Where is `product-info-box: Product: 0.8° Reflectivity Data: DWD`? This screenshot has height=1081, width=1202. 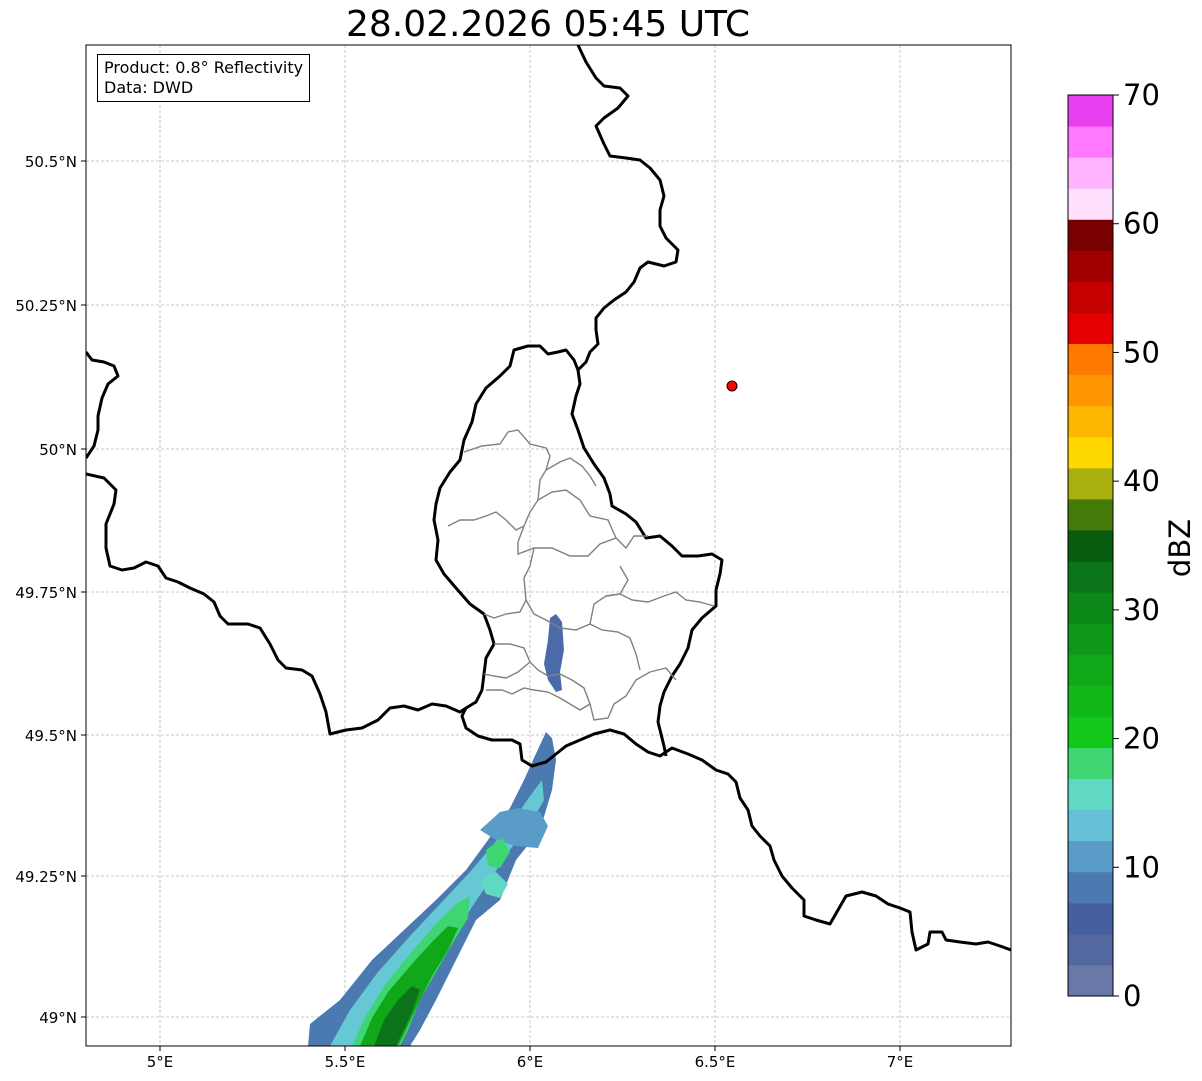
product-info-box: Product: 0.8° Reflectivity Data: DWD is located at coordinates (204, 78).